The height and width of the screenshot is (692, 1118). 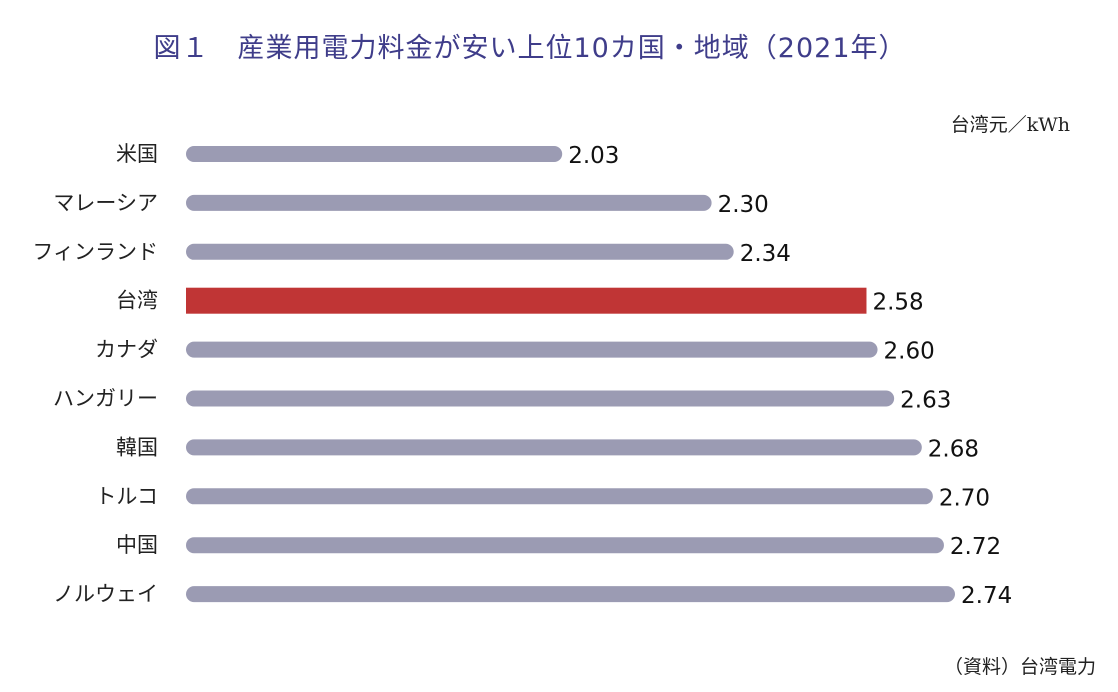 I want to click on category-label: 韓国, so click(x=137, y=447).